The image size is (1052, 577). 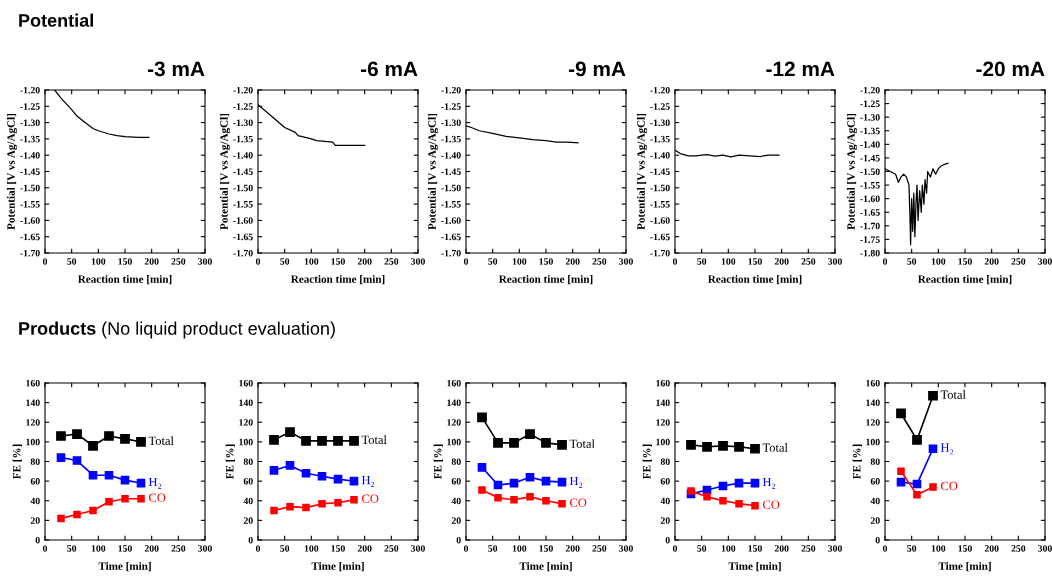 What do you see at coordinates (56, 20) in the screenshot?
I see `text: Potential` at bounding box center [56, 20].